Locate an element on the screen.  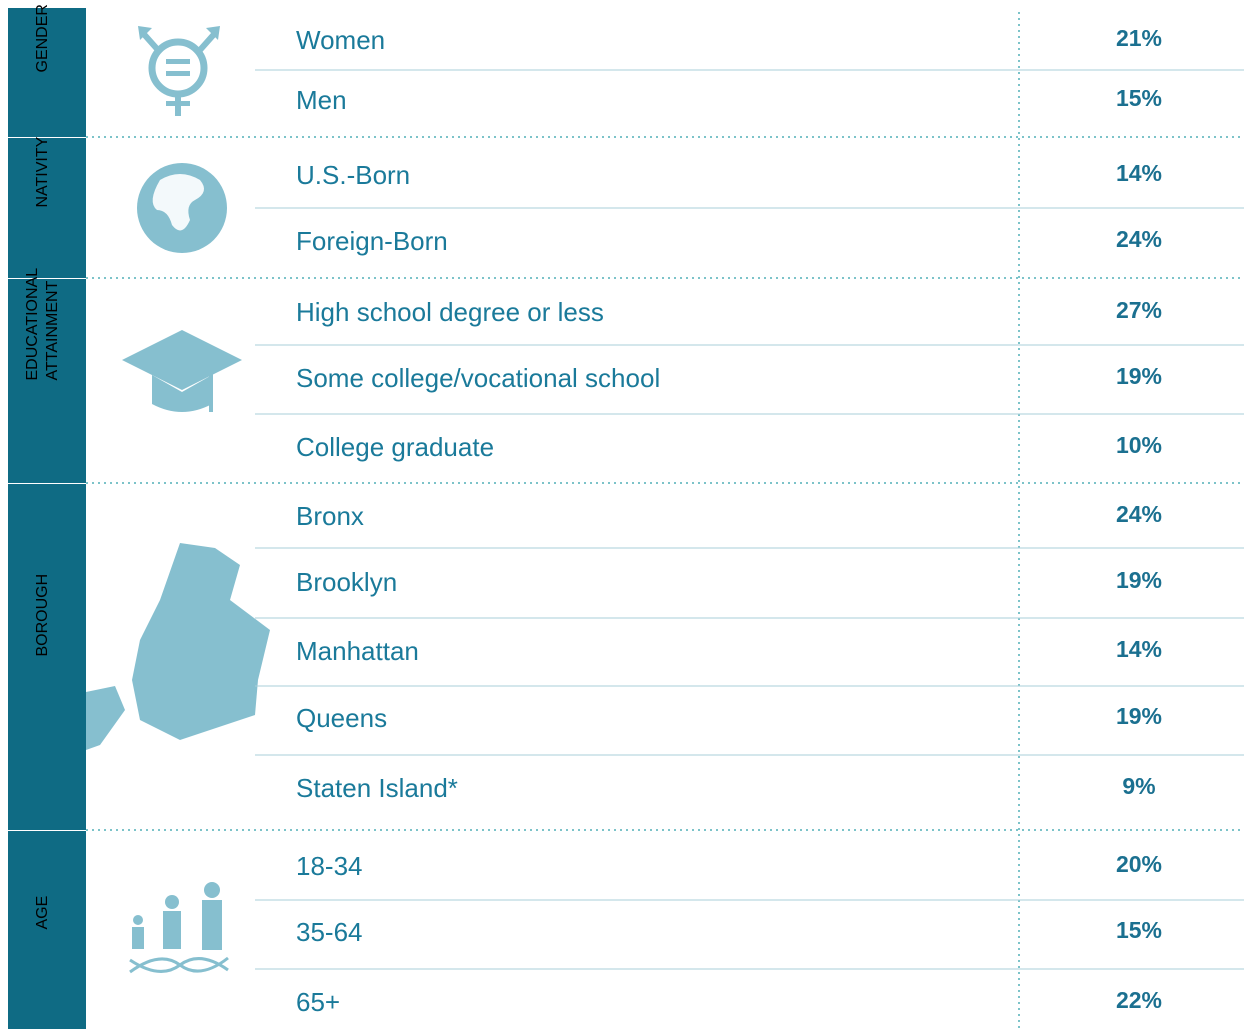
row-value: 22% is located at coordinates (1139, 1000).